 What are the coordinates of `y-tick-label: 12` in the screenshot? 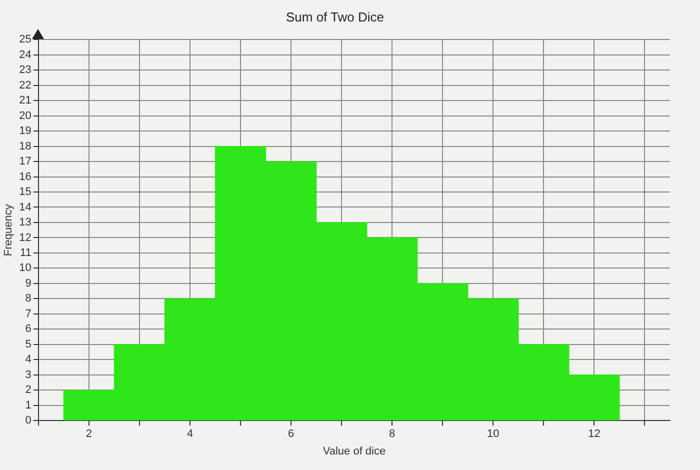 It's located at (25, 238).